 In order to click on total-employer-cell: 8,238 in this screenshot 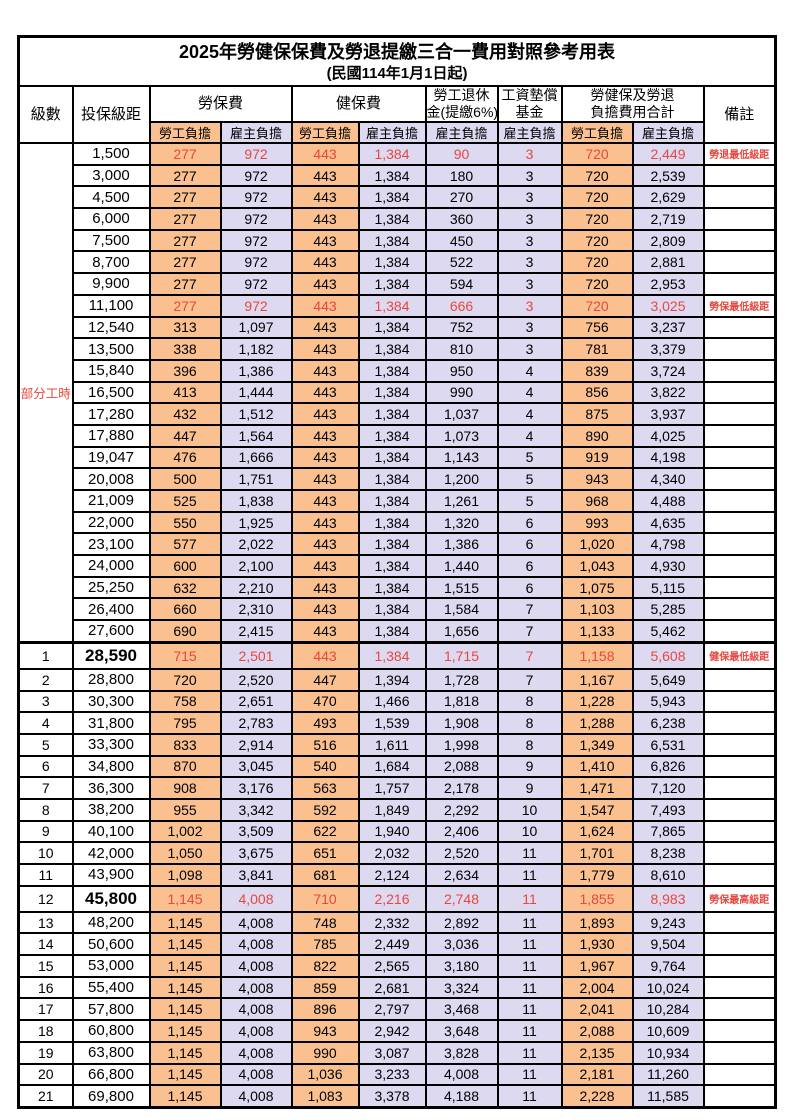, I will do `click(668, 853)`.